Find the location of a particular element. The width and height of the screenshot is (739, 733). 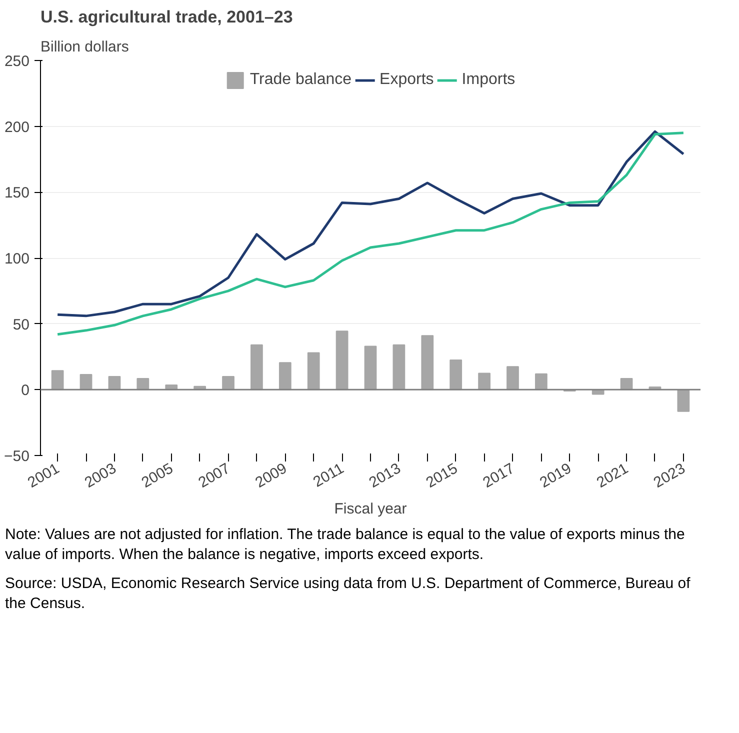

y-tick-label: 200 is located at coordinates (17, 127).